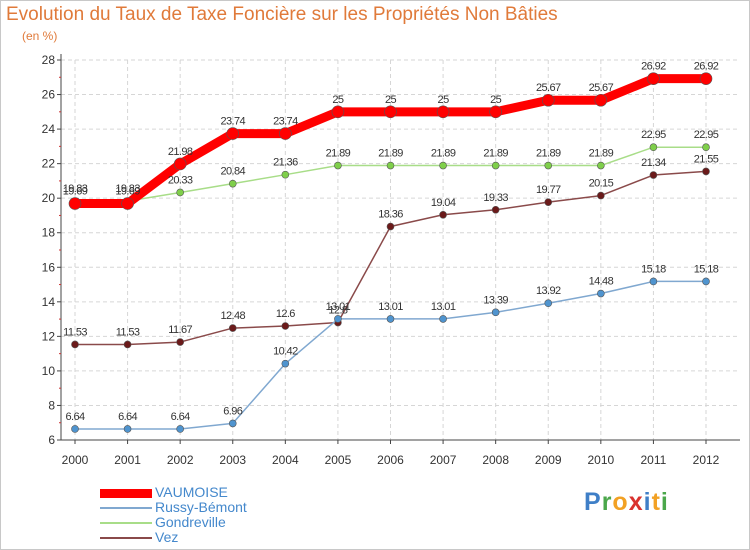  What do you see at coordinates (656, 502) in the screenshot?
I see `logo-letter: t` at bounding box center [656, 502].